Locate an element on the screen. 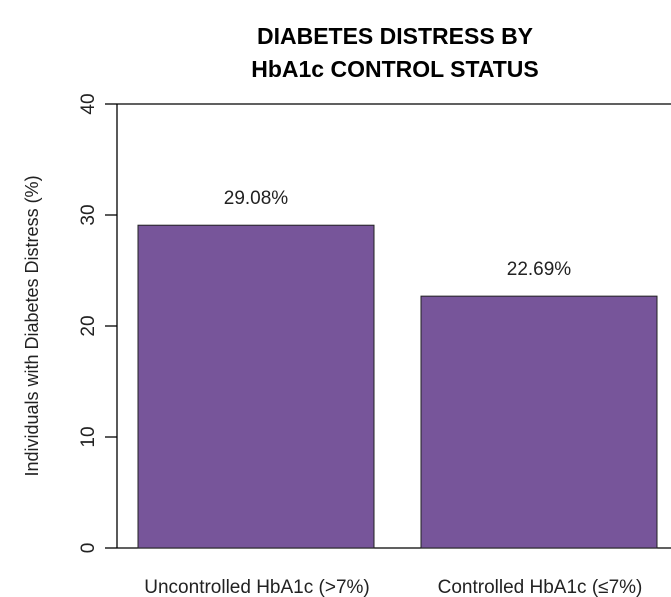 This screenshot has width=671, height=597. y-tick-label: 0 is located at coordinates (88, 548).